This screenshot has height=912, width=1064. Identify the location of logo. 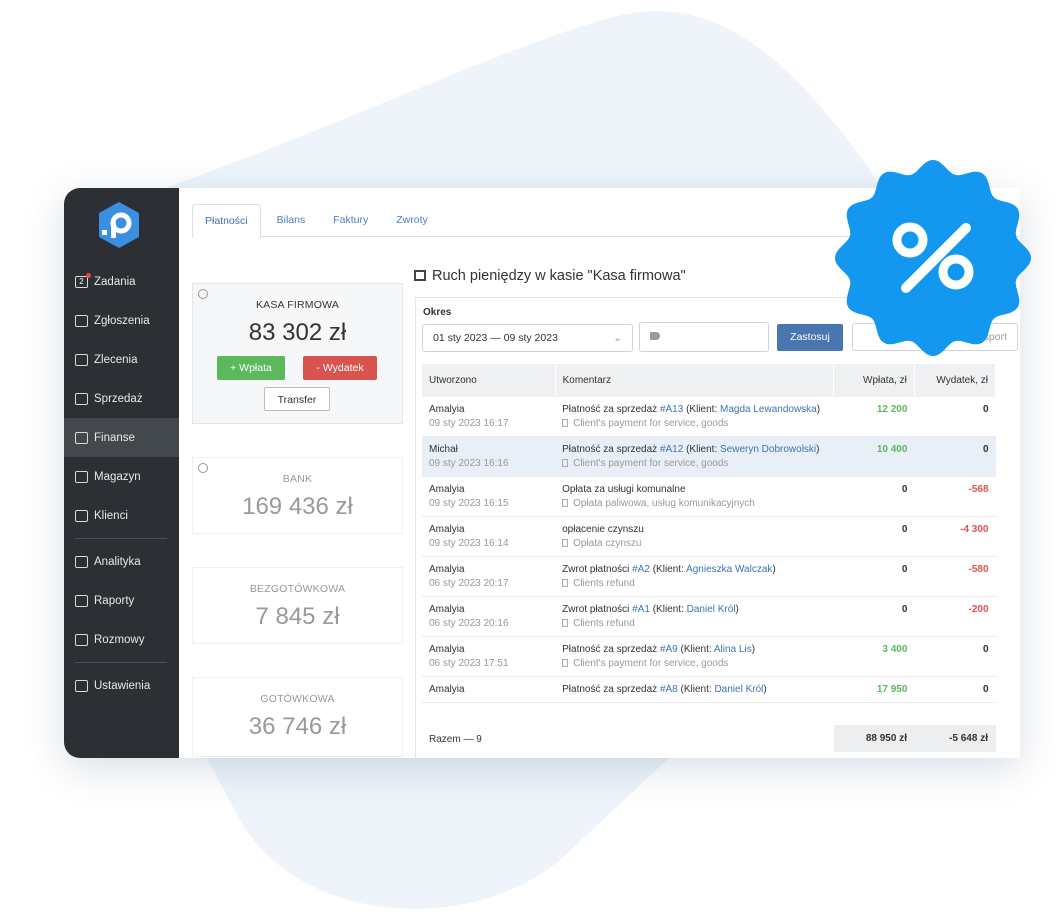
(119, 225).